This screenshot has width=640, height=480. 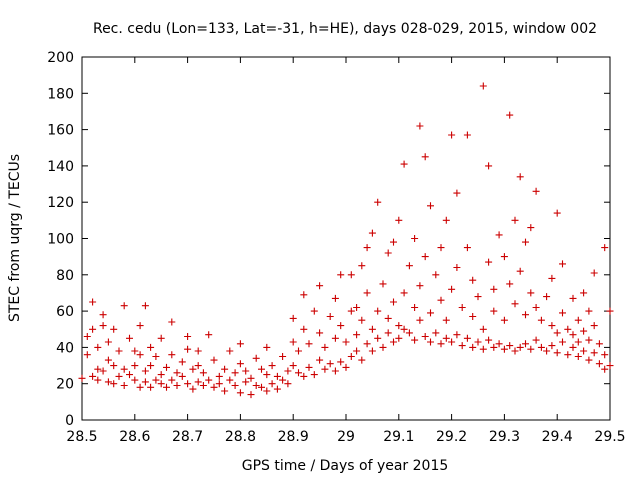 What do you see at coordinates (15, 238) in the screenshot?
I see `y-axis-label: STEC from uqrg / TECUs` at bounding box center [15, 238].